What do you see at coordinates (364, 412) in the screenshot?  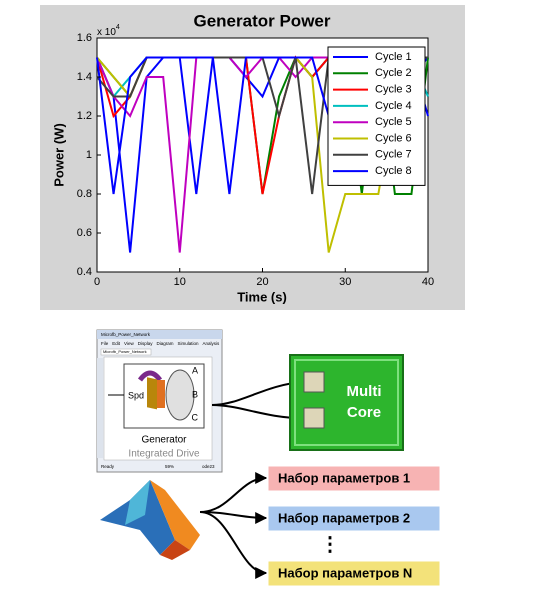 I see `multicore-label: Core` at bounding box center [364, 412].